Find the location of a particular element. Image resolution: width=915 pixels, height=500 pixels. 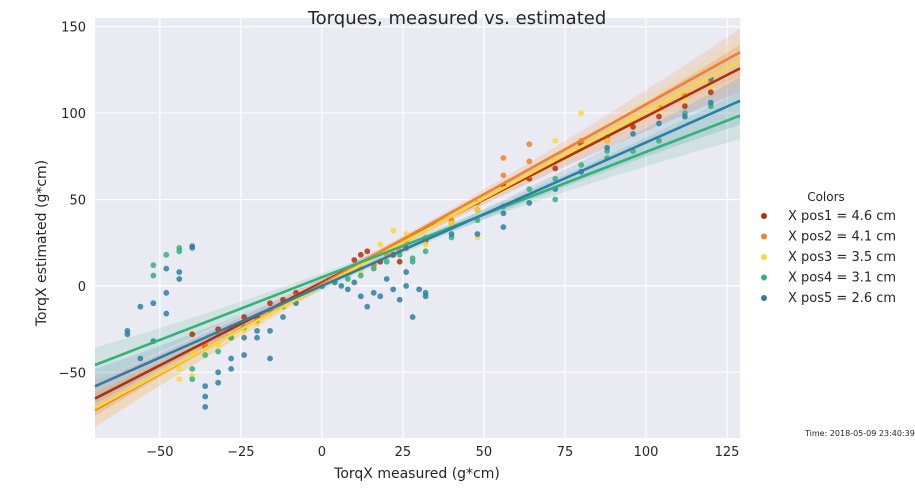

x-tick-label: −50 is located at coordinates (159, 452).